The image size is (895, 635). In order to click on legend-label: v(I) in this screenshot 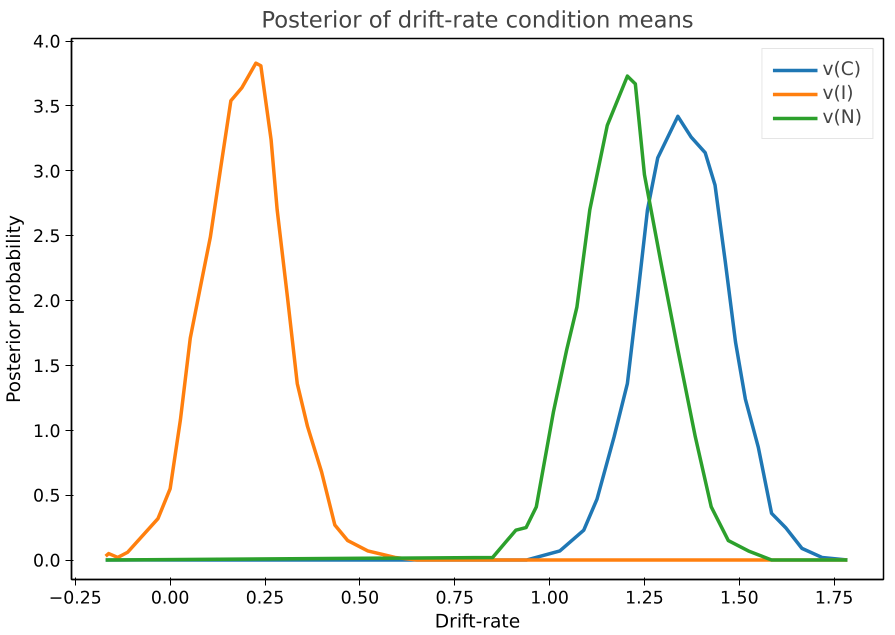, I will do `click(838, 93)`.